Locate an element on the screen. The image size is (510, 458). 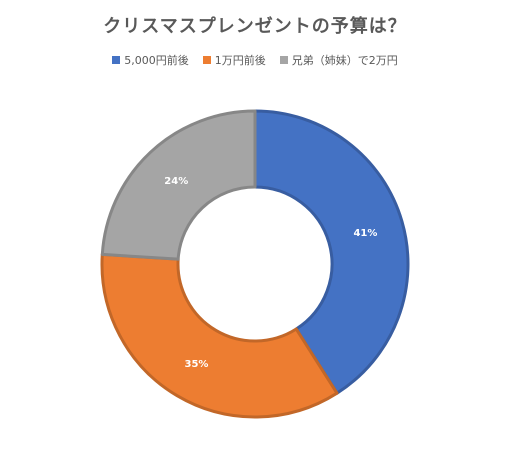
chart-title: クリスマスプレンゼントの予算は？ is located at coordinates (255, 26).